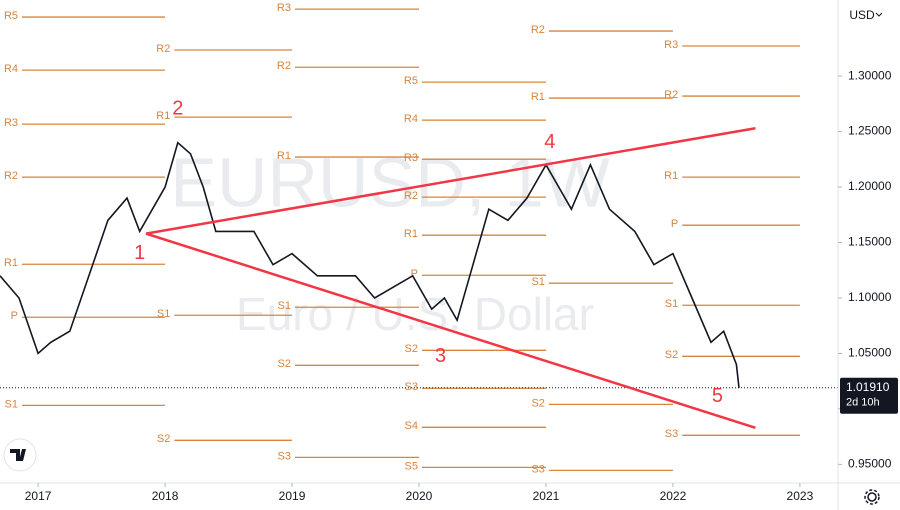 Image resolution: width=900 pixels, height=510 pixels. Describe the element at coordinates (870, 353) in the screenshot. I see `y-tick-label: 1.05000` at that location.